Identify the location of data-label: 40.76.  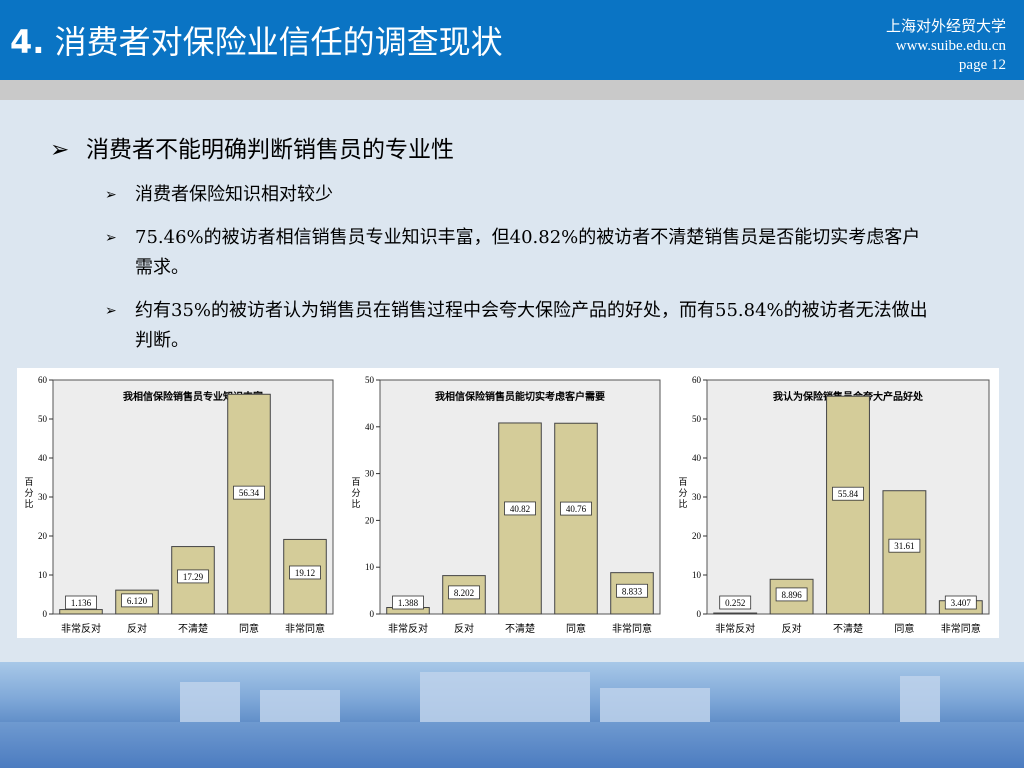
(576, 509).